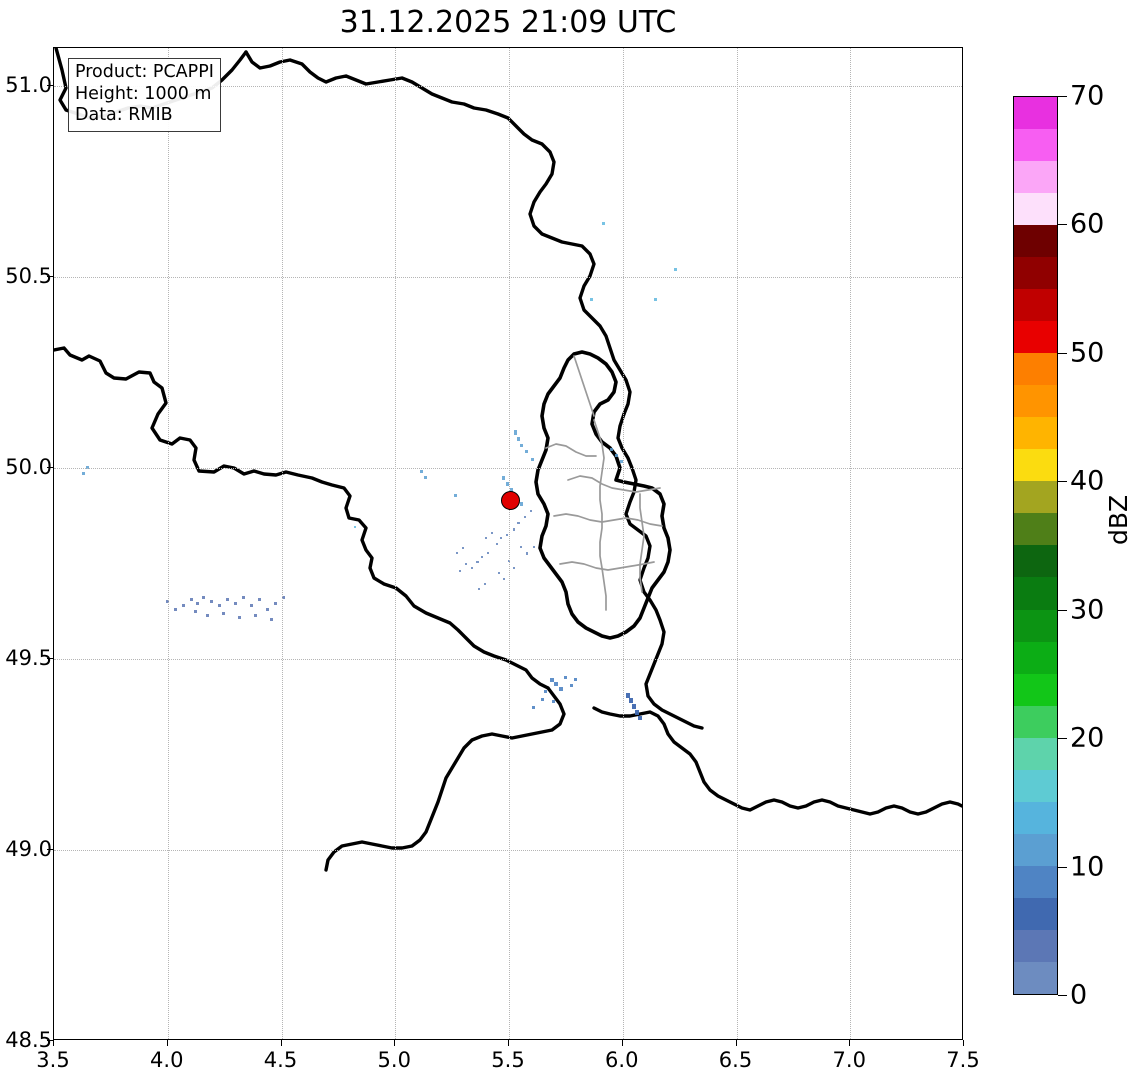 Image resolution: width=1145 pixels, height=1084 pixels. I want to click on y-axis-tick-label: 49.5, so click(28, 658).